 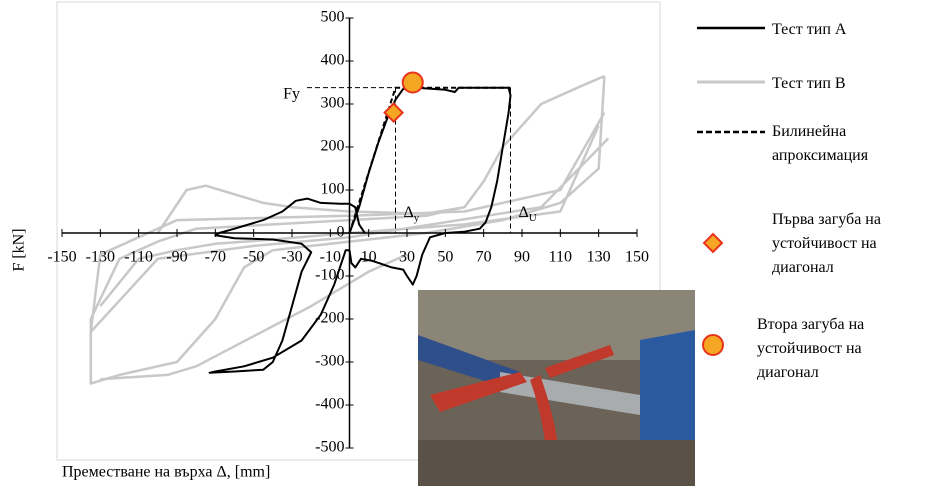 What do you see at coordinates (445, 257) in the screenshot?
I see `x-tick-label: 50` at bounding box center [445, 257].